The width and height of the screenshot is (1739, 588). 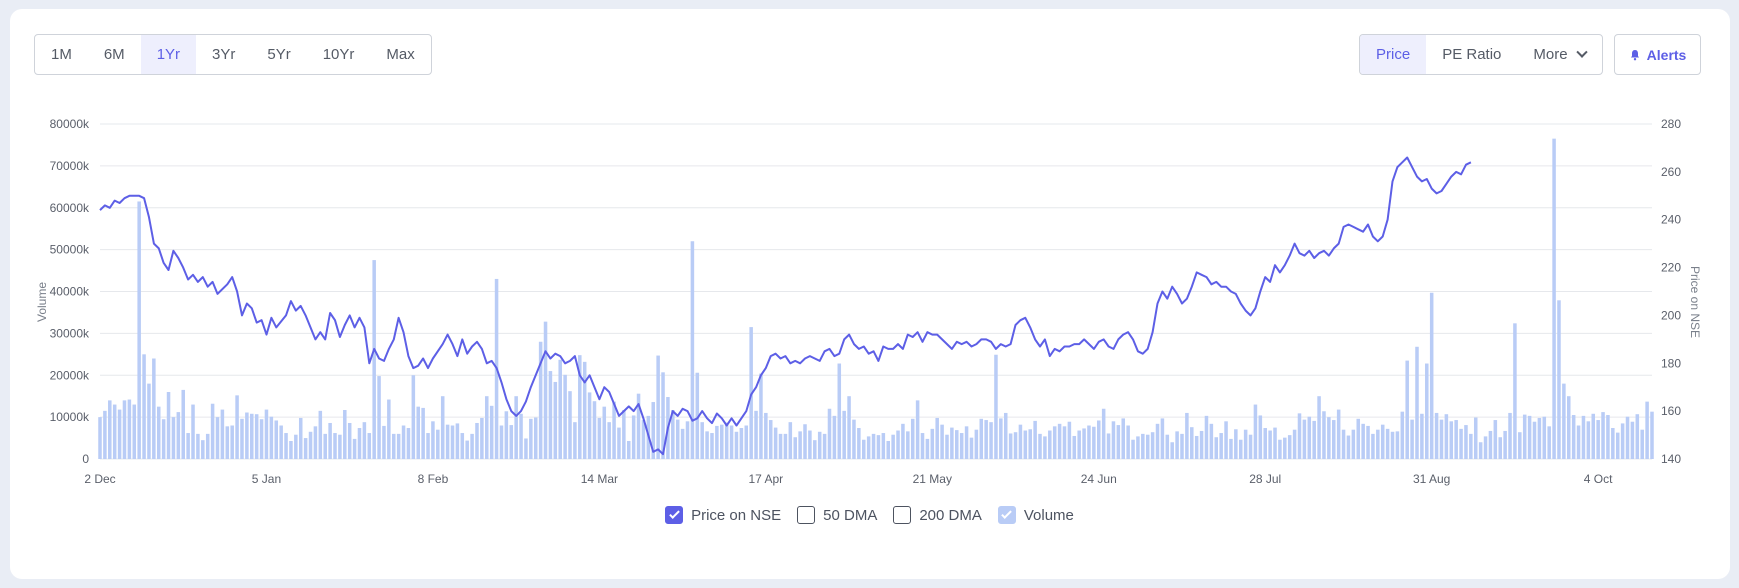 What do you see at coordinates (114, 54) in the screenshot?
I see `range-button-6m: 6M` at bounding box center [114, 54].